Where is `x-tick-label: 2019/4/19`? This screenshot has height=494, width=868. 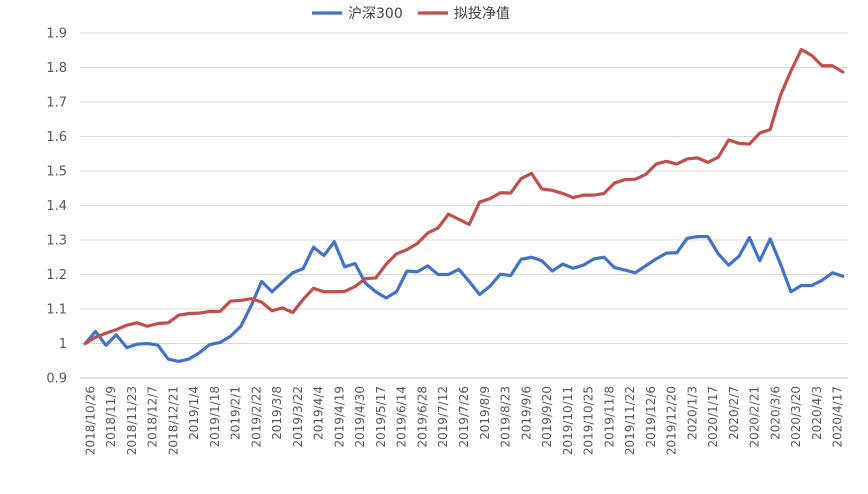
x-tick-label: 2019/4/19 is located at coordinates (339, 417).